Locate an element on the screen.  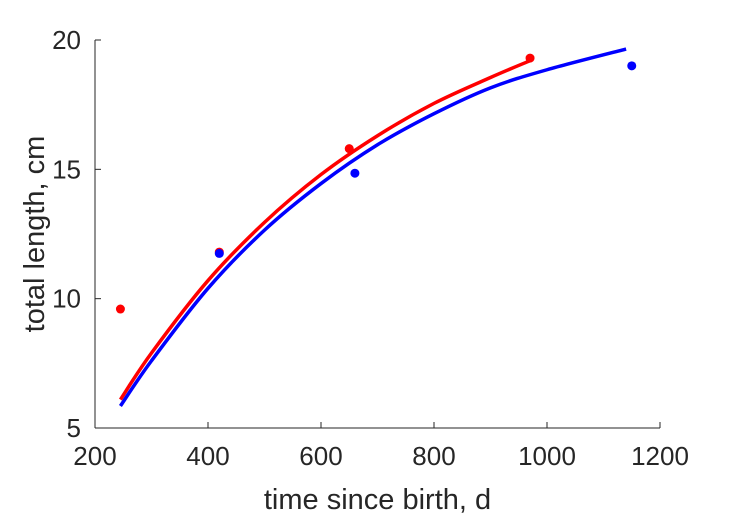
x-tick-label: 1000 is located at coordinates (547, 456).